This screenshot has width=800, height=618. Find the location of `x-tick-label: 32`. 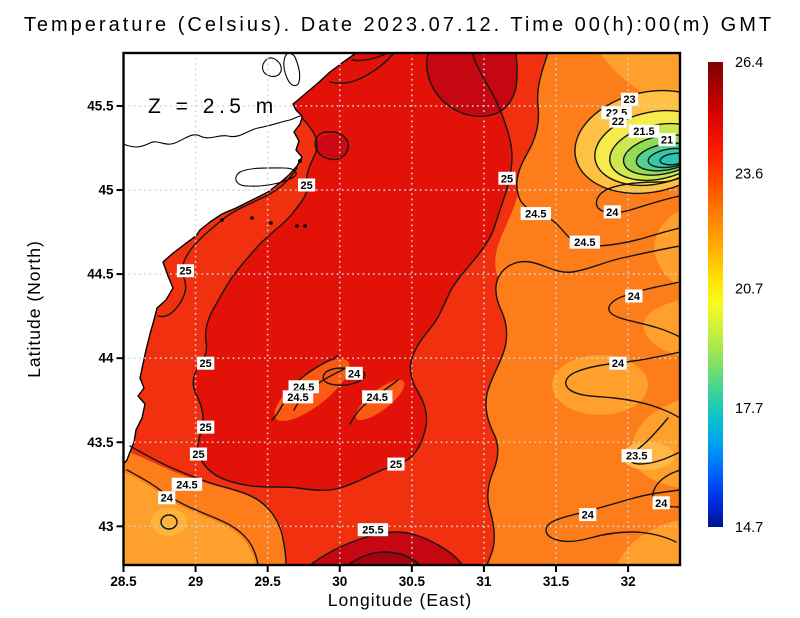

x-tick-label: 32 is located at coordinates (628, 581).